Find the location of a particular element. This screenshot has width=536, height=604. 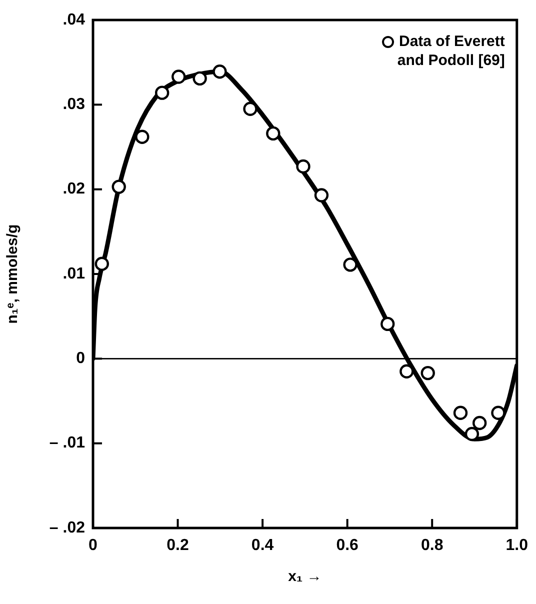

y-tick-label: .01 is located at coordinates (74, 273).